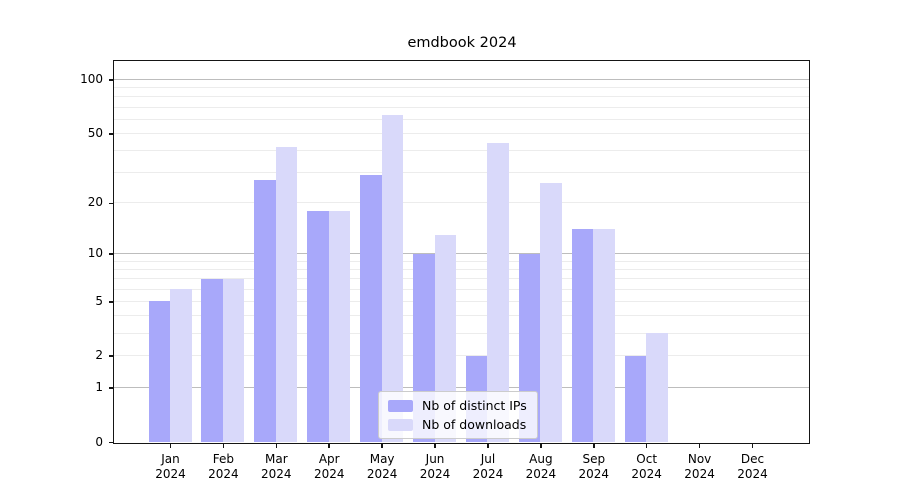 The image size is (900, 500). What do you see at coordinates (265, 311) in the screenshot?
I see `bar-ips-mar` at bounding box center [265, 311].